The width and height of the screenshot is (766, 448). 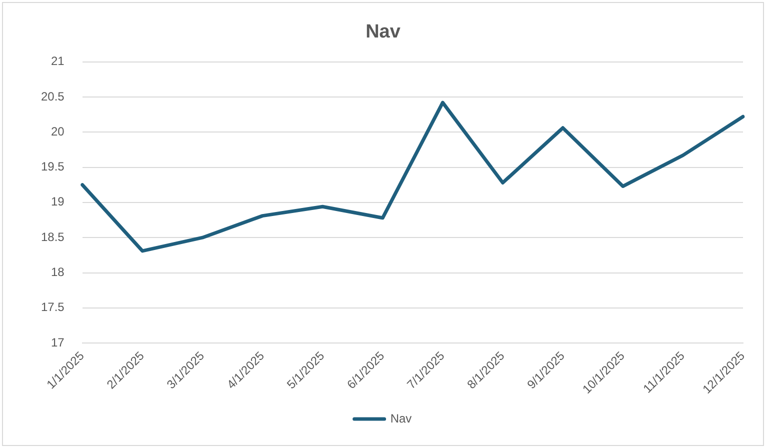 What do you see at coordinates (57, 61) in the screenshot?
I see `y-tick-label: 21` at bounding box center [57, 61].